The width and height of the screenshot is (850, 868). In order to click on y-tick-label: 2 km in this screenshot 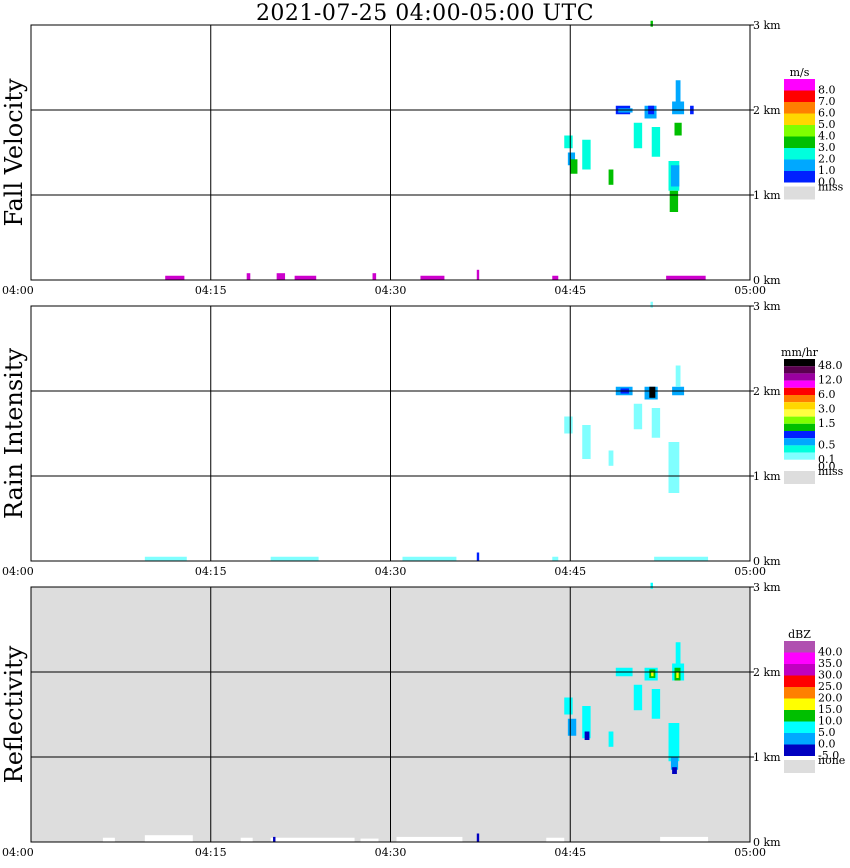, I will do `click(767, 391)`.